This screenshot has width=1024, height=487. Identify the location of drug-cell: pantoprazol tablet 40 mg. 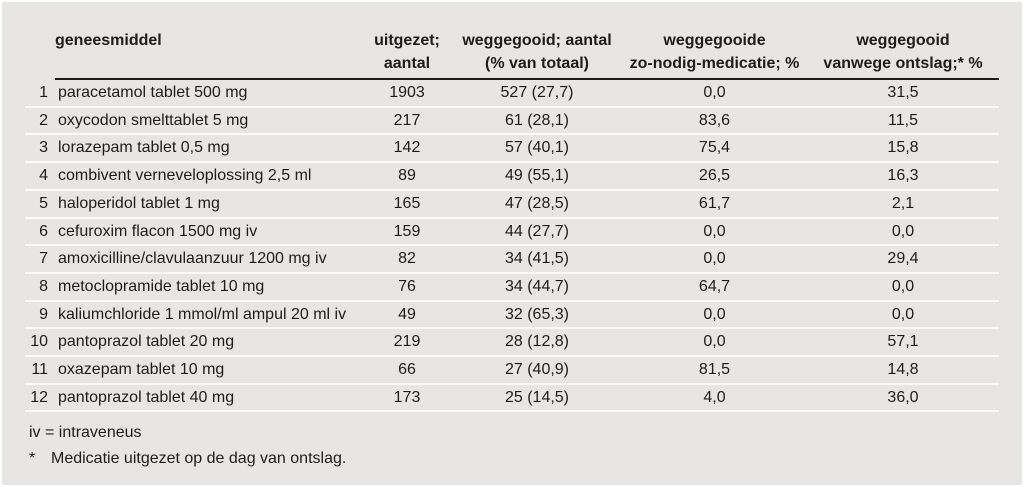
(208, 398).